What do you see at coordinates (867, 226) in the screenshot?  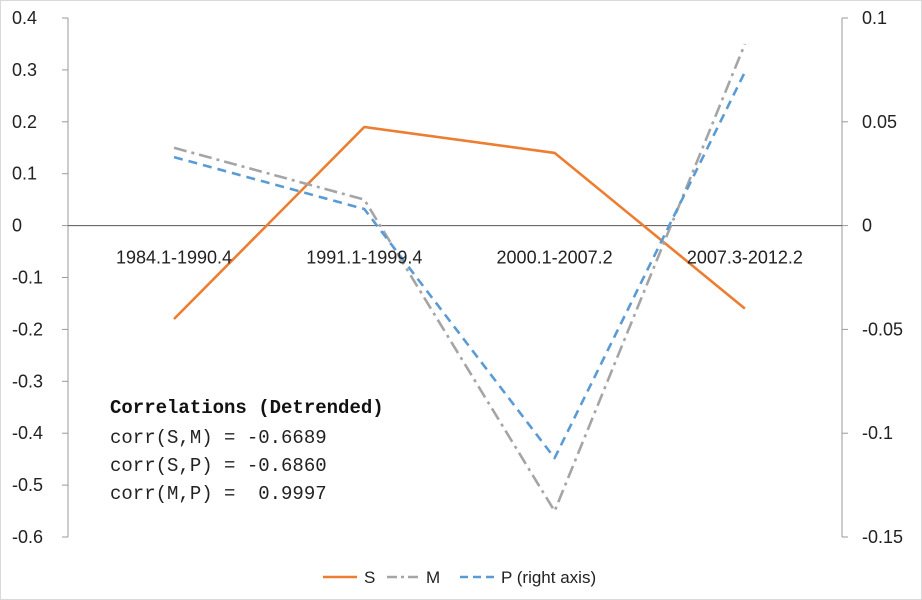 I see `right-axis-tick-label: 0` at bounding box center [867, 226].